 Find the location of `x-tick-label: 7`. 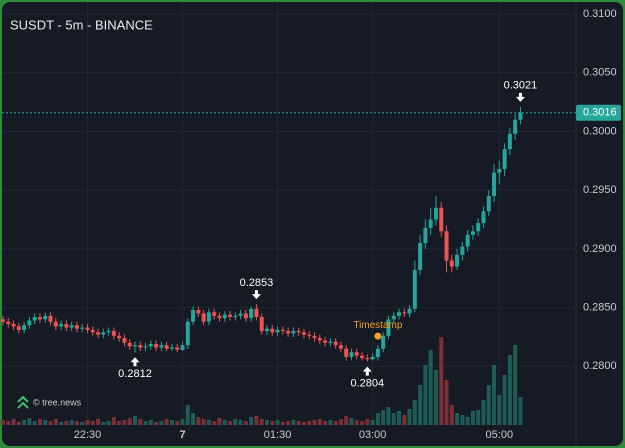

x-tick-label: 7 is located at coordinates (182, 435).